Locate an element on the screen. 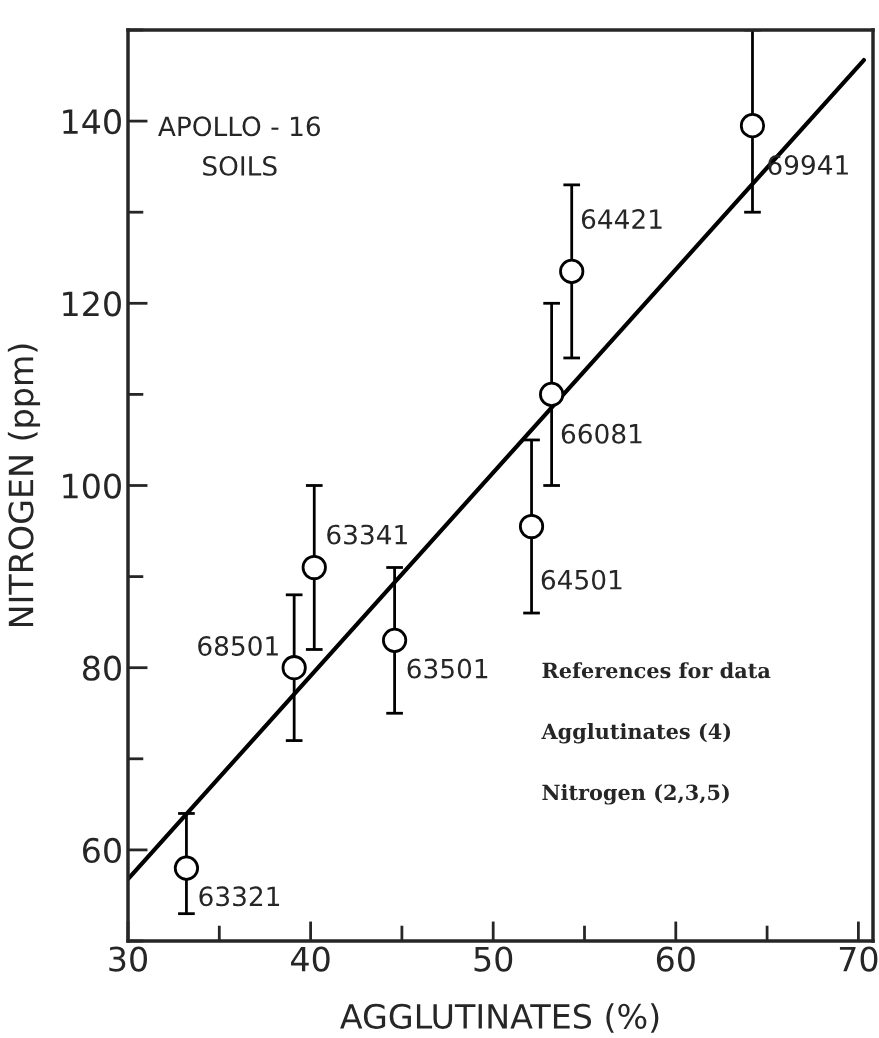  x-tick-label: 70 is located at coordinates (858, 959).